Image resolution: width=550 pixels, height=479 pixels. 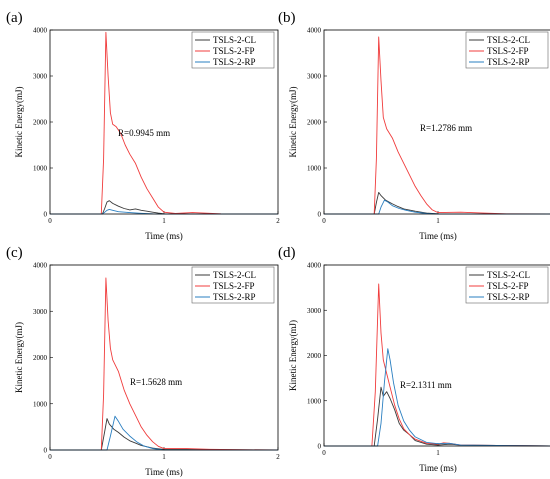 I want to click on panel-label: (d), so click(x=287, y=253).